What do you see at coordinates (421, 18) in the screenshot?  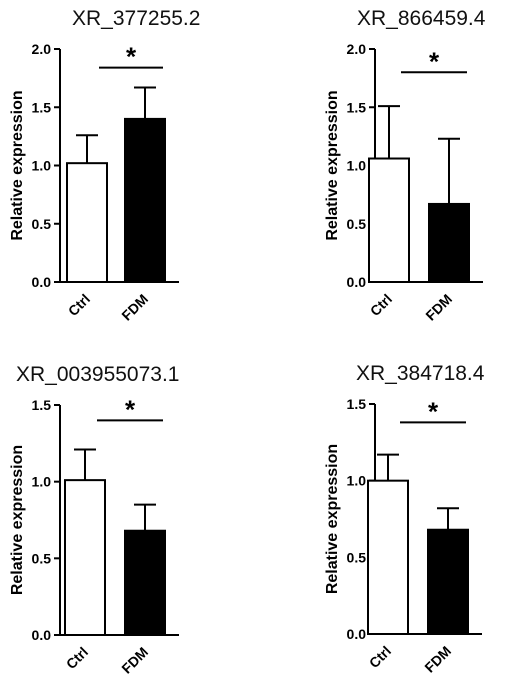 I see `panel-title: XR_866459.4` at bounding box center [421, 18].